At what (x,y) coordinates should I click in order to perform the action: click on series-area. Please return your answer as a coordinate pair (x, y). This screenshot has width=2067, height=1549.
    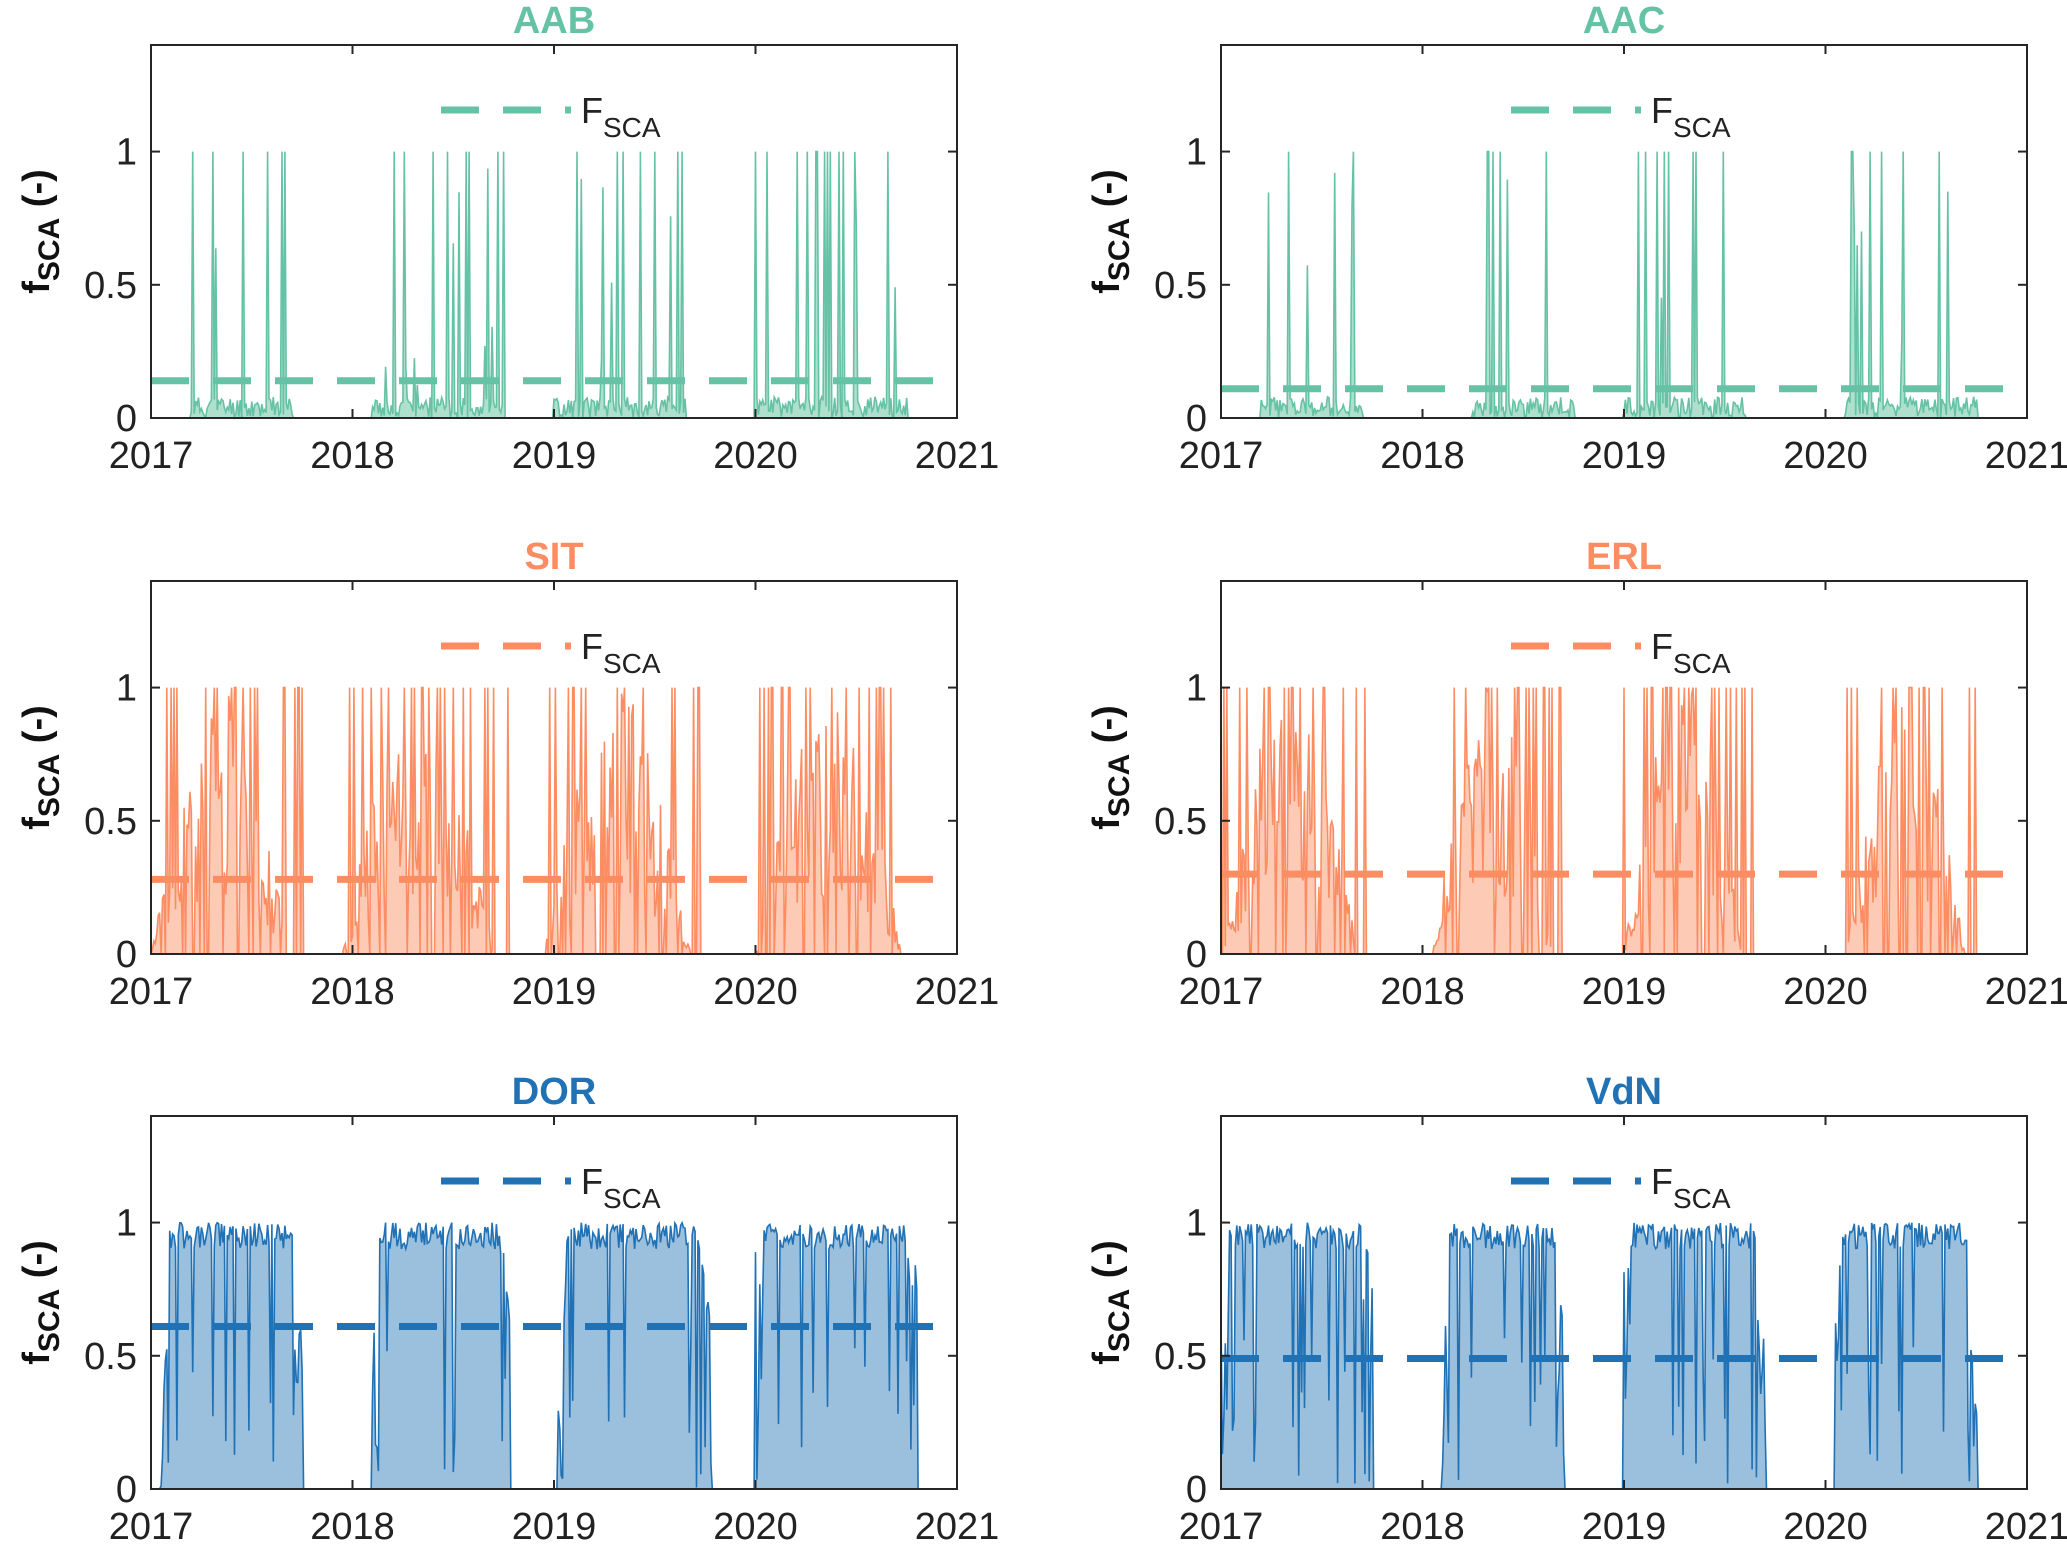
    Looking at the image, I should click on (1624, 284).